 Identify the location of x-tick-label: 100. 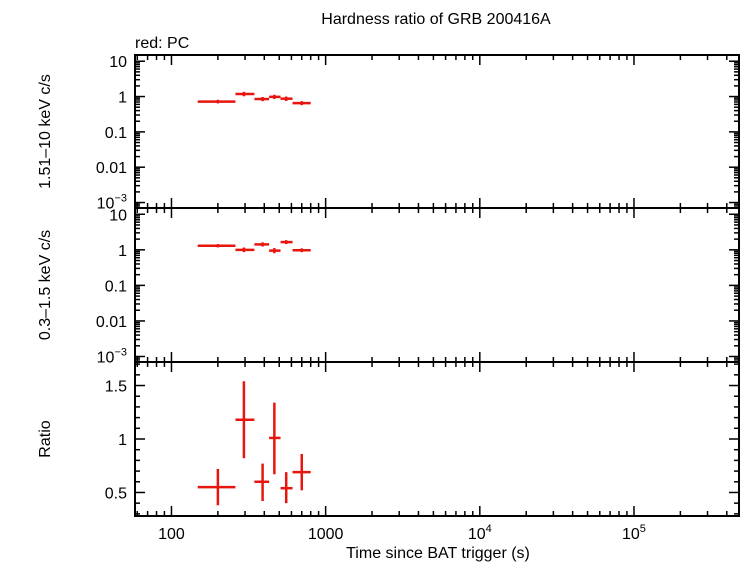
(171, 534).